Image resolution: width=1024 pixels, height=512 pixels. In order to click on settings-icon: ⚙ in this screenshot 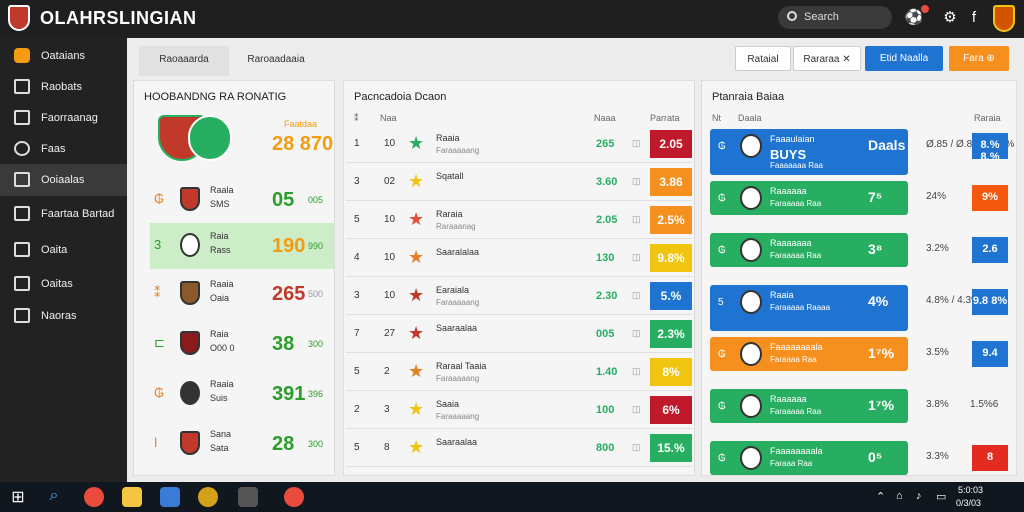, I will do `click(950, 17)`.